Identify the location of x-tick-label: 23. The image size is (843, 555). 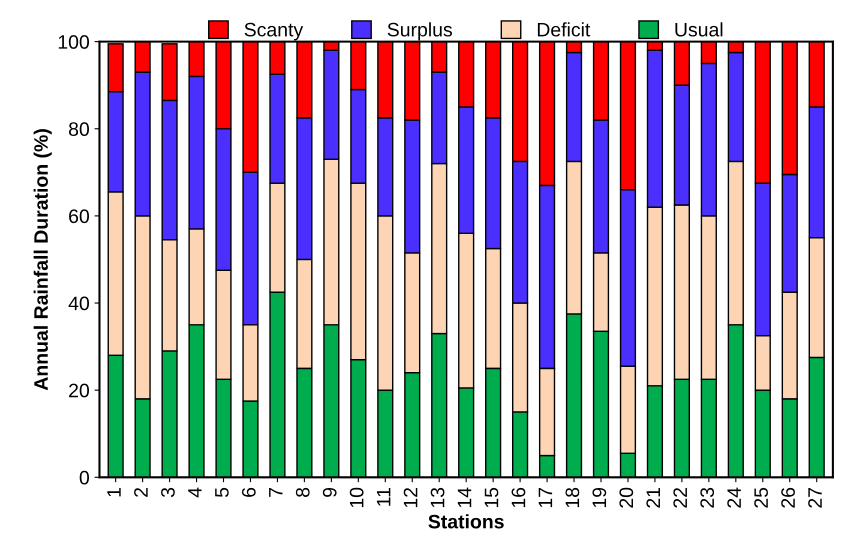
(707, 498).